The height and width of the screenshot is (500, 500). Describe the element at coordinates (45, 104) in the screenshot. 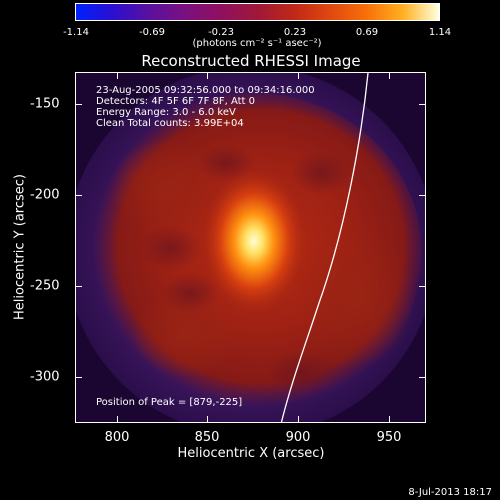

I see `y-tick-label: -150` at that location.